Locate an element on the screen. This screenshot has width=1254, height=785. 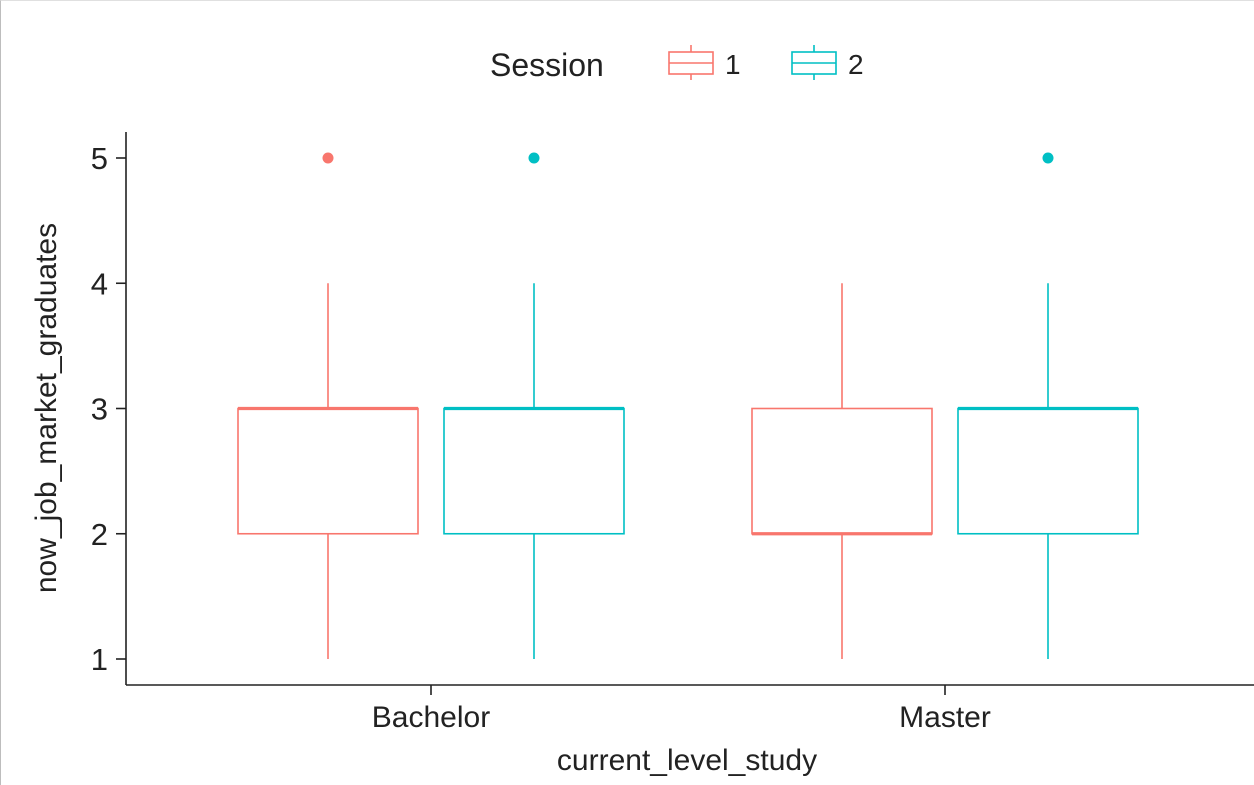
y-tick-label: 5 is located at coordinates (99, 158).